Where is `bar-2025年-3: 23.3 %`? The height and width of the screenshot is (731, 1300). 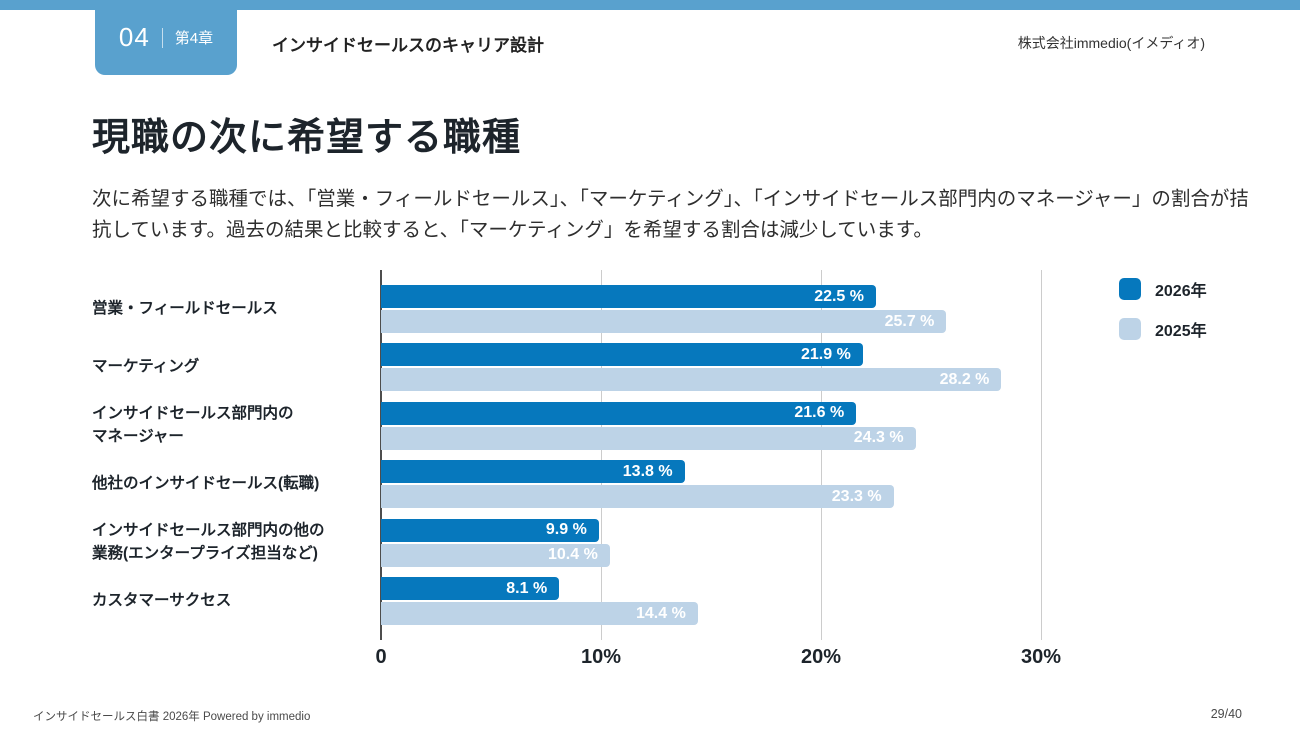 bar-2025年-3: 23.3 % is located at coordinates (637, 497).